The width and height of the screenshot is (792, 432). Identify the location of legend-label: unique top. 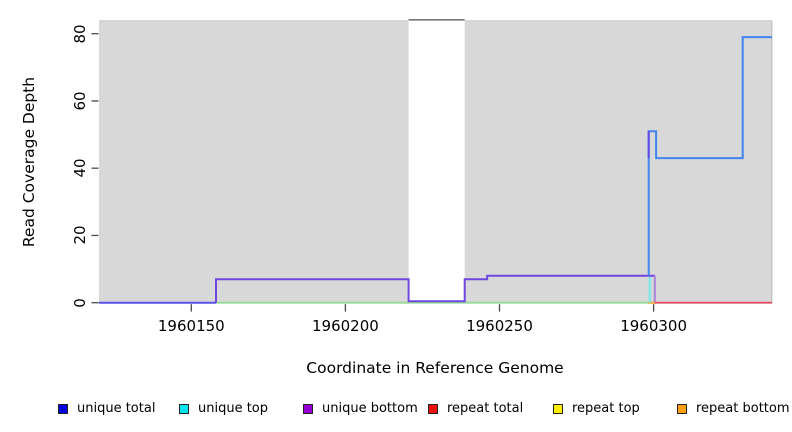
(233, 408).